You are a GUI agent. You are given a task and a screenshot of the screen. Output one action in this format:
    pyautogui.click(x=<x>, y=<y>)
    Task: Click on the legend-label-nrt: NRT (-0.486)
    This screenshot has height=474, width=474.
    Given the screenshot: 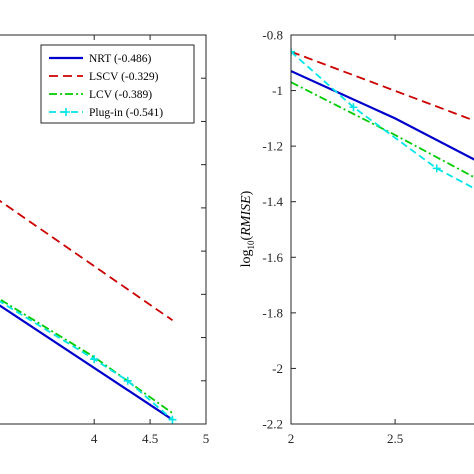 What is the action you would take?
    pyautogui.click(x=120, y=59)
    